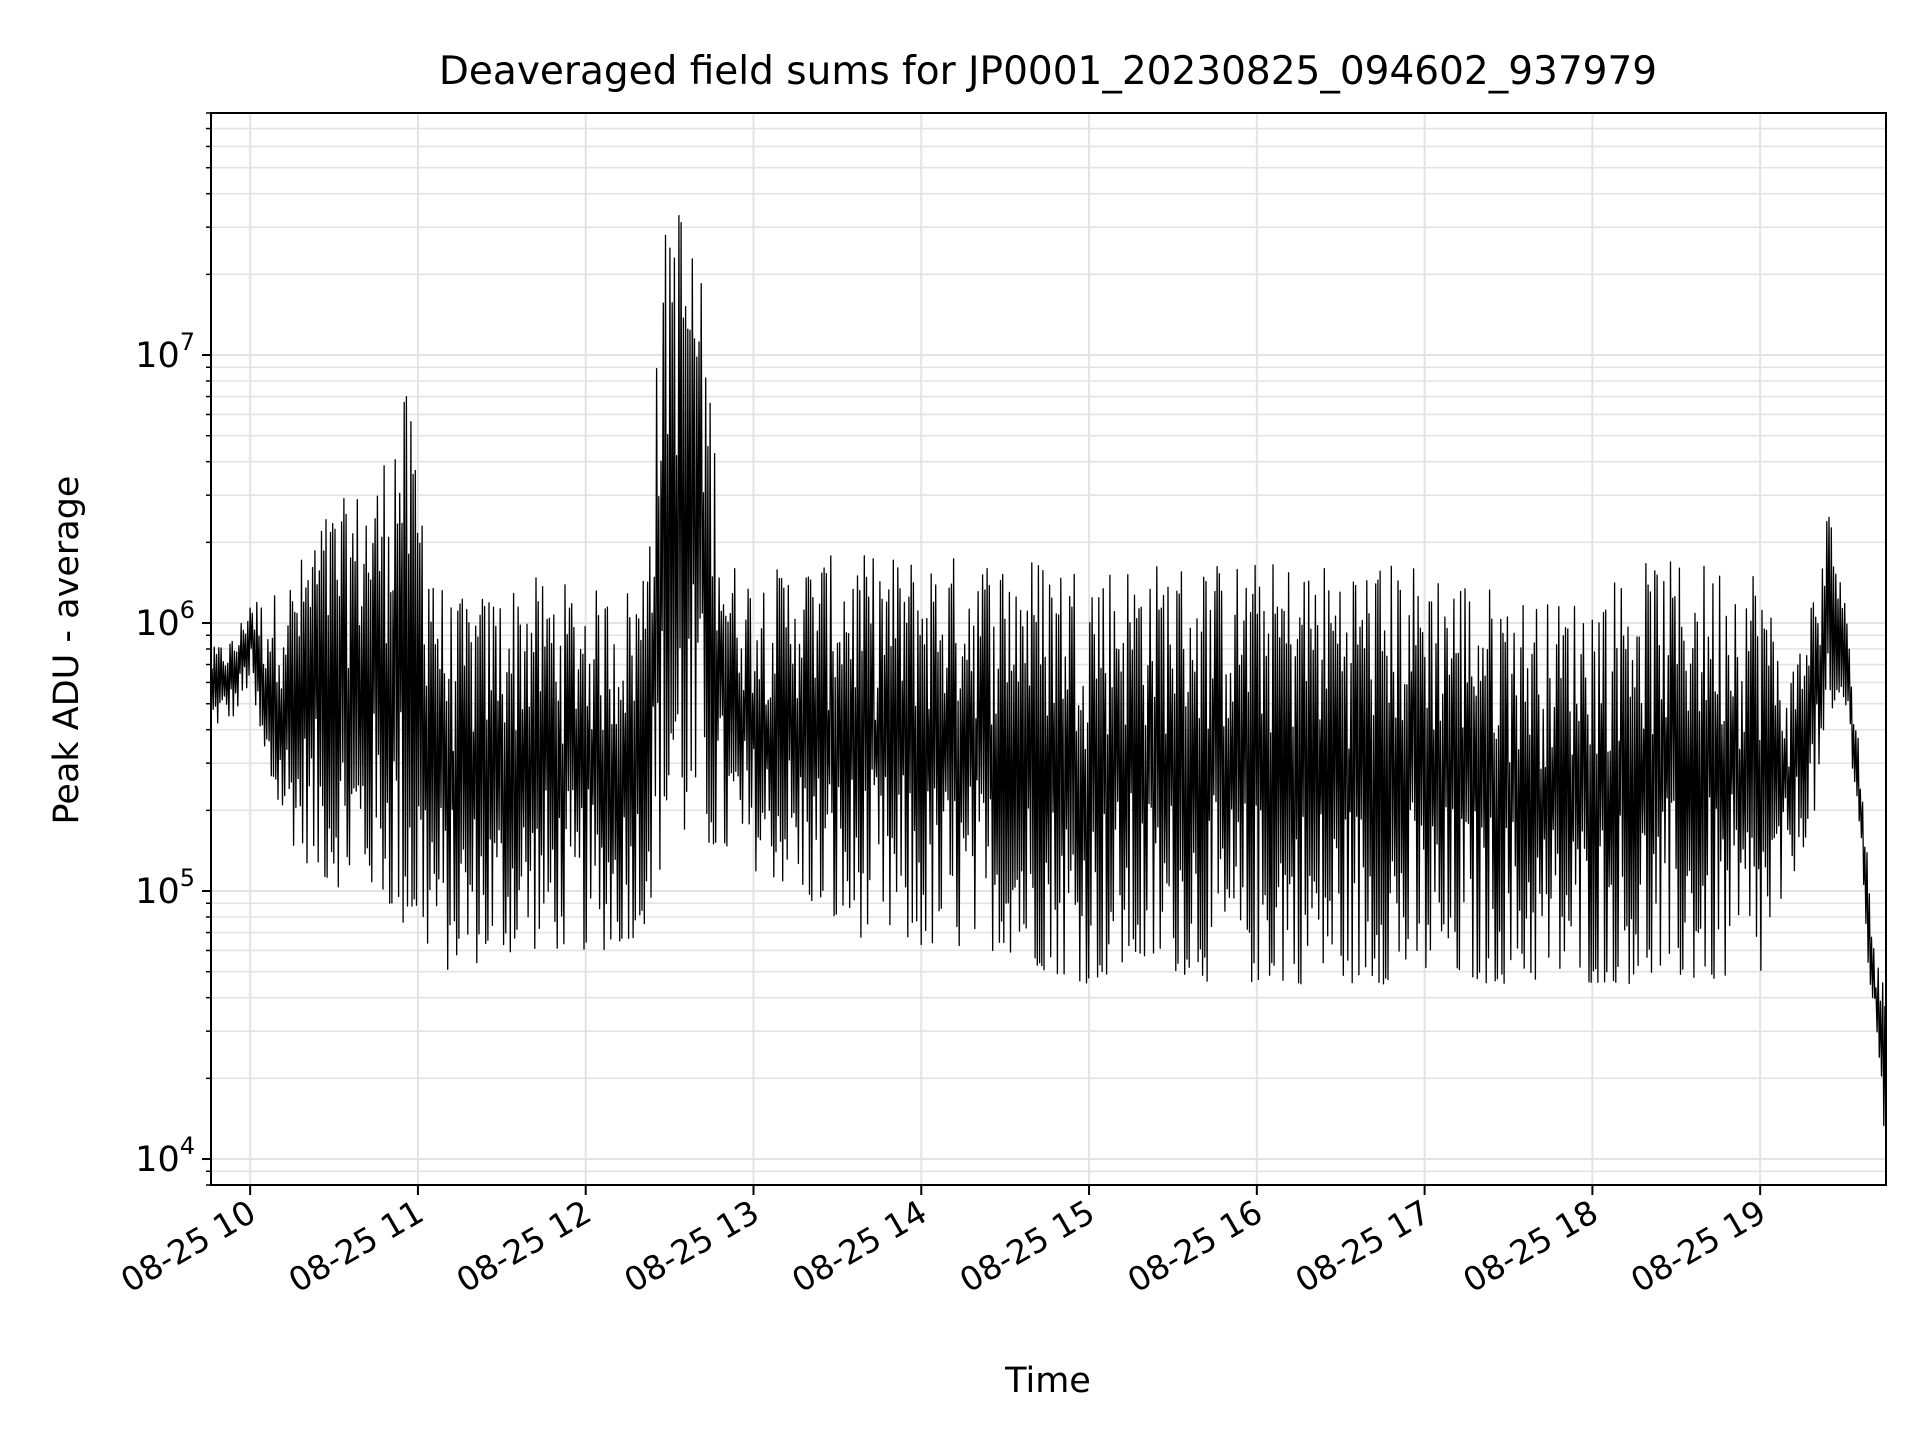 The image size is (1920, 1444). Describe the element at coordinates (187, 878) in the screenshot. I see `y-tick-exponent: 5` at that location.